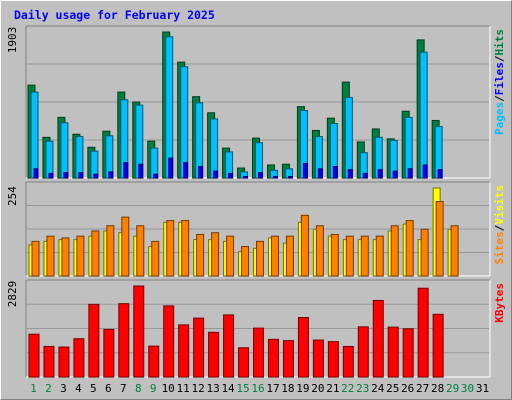 The height and width of the screenshot is (400, 512). Describe the element at coordinates (48, 388) in the screenshot. I see `day-label-2: 2` at that location.